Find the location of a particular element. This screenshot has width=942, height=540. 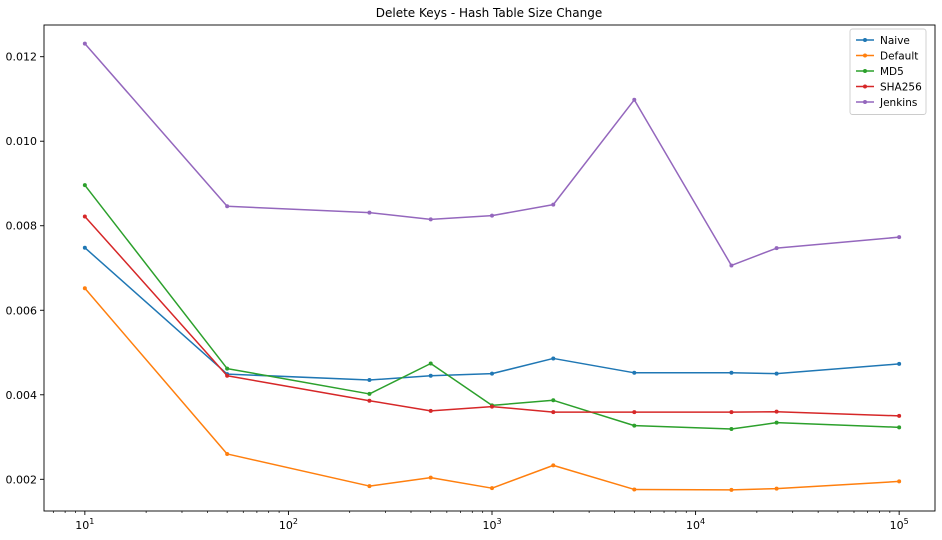

legend-entry: MD5 is located at coordinates (880, 72).